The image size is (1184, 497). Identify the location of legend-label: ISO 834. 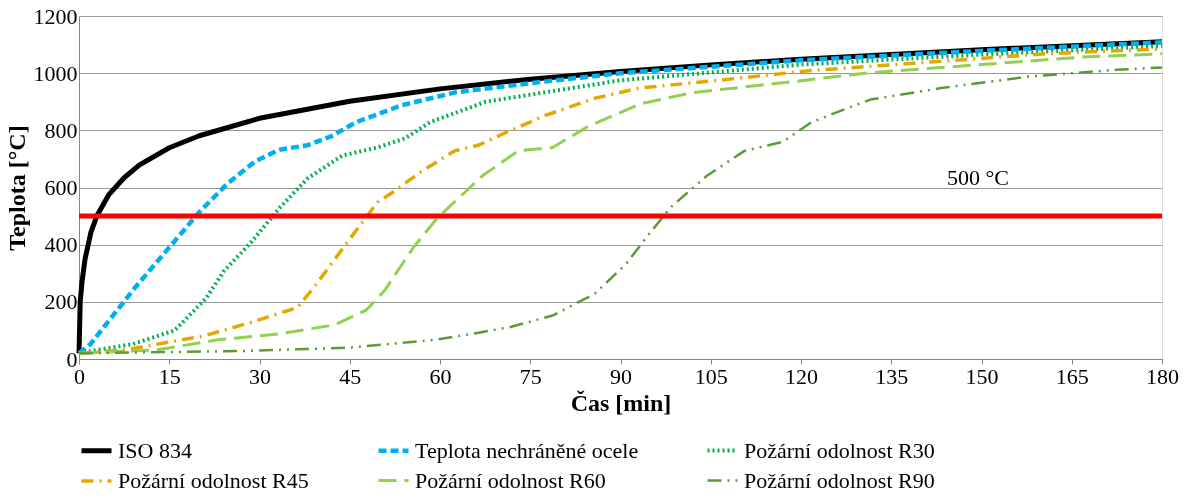
(155, 450).